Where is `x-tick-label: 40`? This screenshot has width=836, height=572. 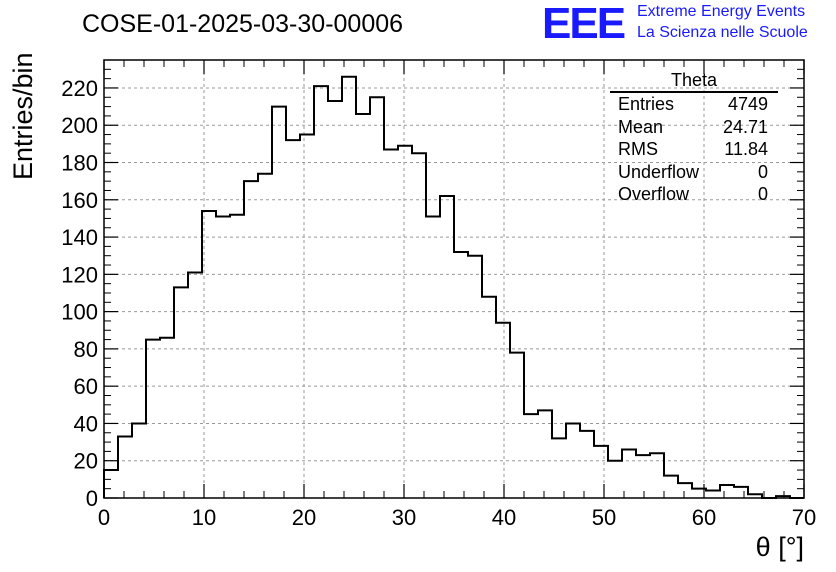 x-tick-label: 40 is located at coordinates (504, 517).